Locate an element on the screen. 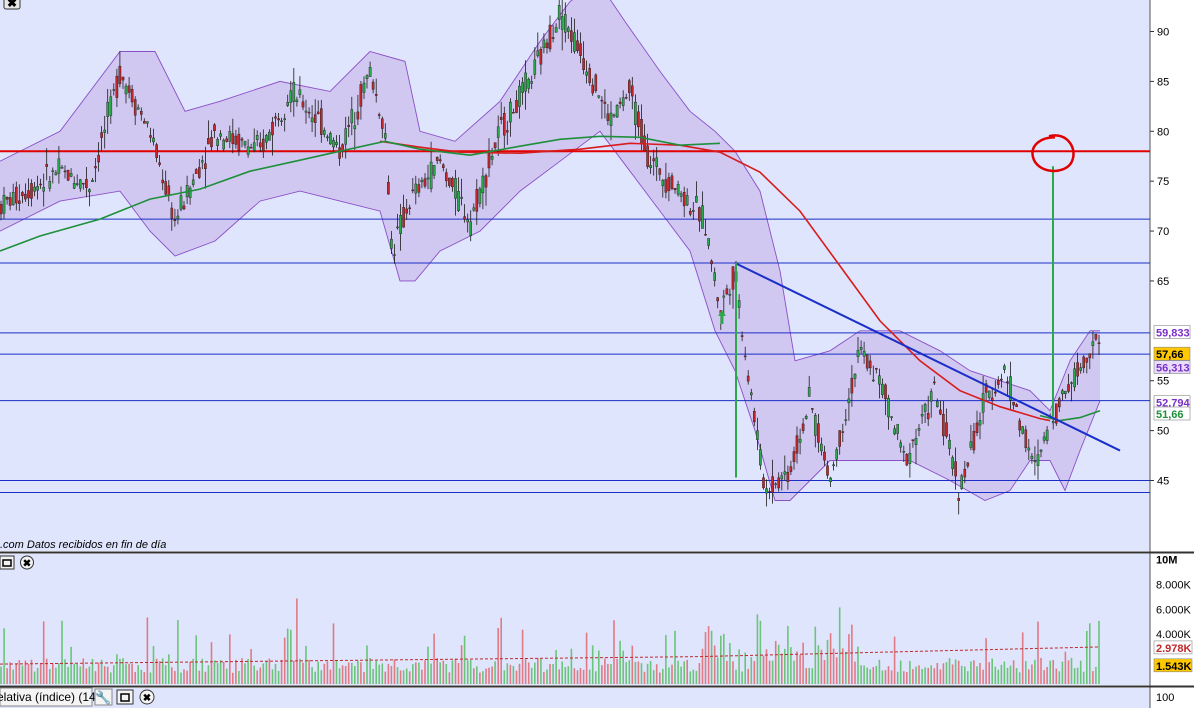 Image resolution: width=1194 pixels, height=713 pixels. price-axis-tick-label: 55 is located at coordinates (1163, 382).